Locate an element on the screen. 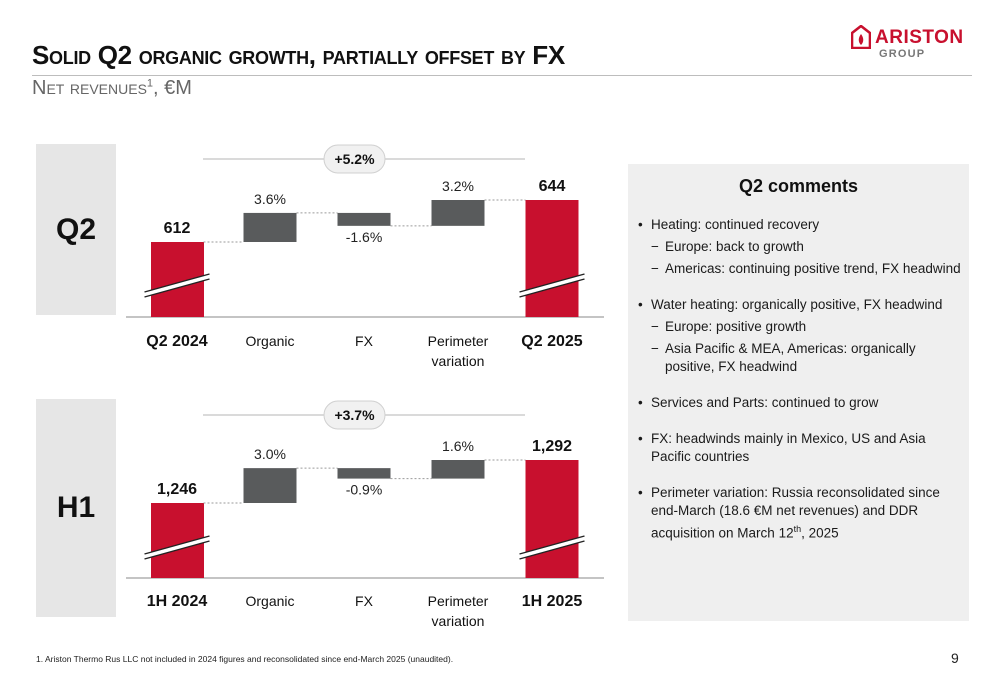 The height and width of the screenshot is (685, 1000). comments-title: Q2 comments is located at coordinates (798, 186).